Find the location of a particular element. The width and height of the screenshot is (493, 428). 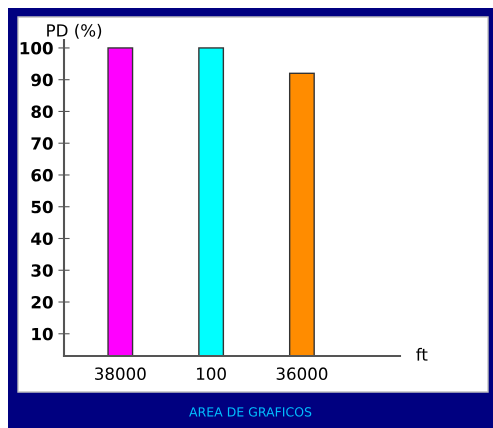

x-axis-title: ft is located at coordinates (422, 354).